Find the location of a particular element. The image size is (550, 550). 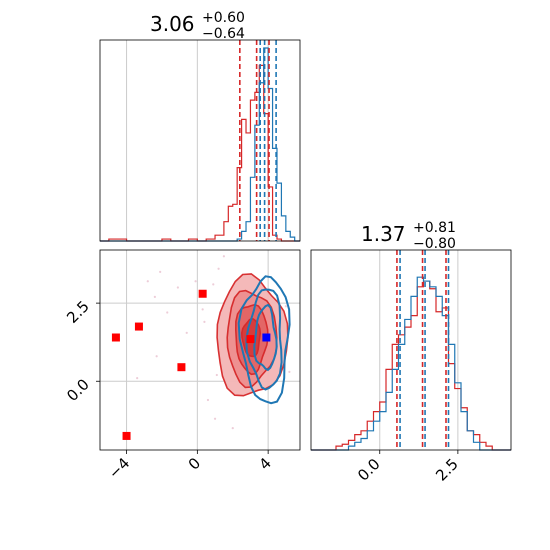

histogram-title-plus: +0.81 is located at coordinates (434, 228).